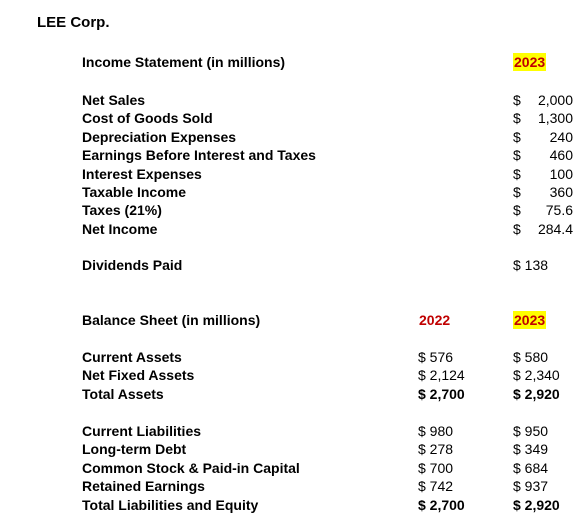 Image resolution: width=577 pixels, height=531 pixels. I want to click on liabilities-row-label: Common Stock & Paid-in Capital, so click(191, 467).